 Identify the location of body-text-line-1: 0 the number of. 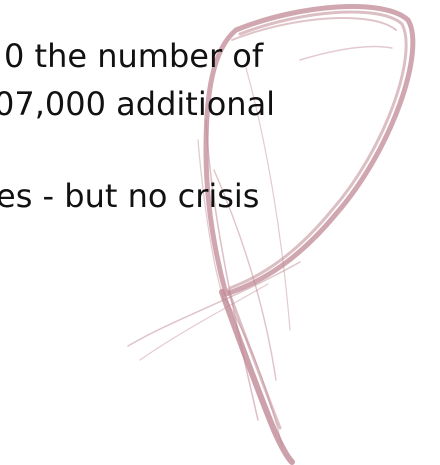
(134, 56).